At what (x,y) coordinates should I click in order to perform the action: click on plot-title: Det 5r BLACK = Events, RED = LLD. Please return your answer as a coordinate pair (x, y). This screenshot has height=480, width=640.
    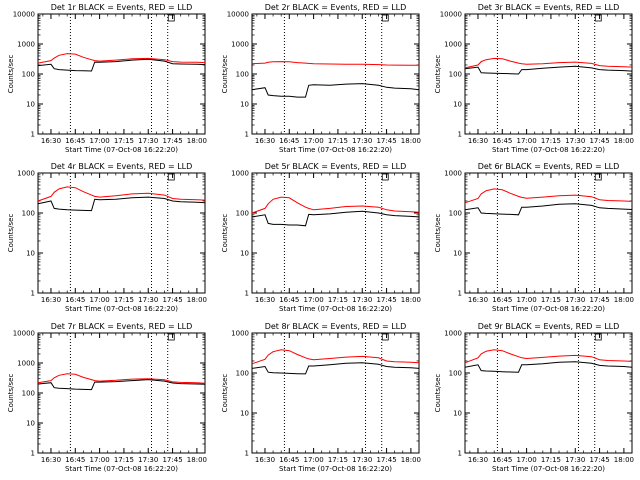
    Looking at the image, I should click on (336, 166).